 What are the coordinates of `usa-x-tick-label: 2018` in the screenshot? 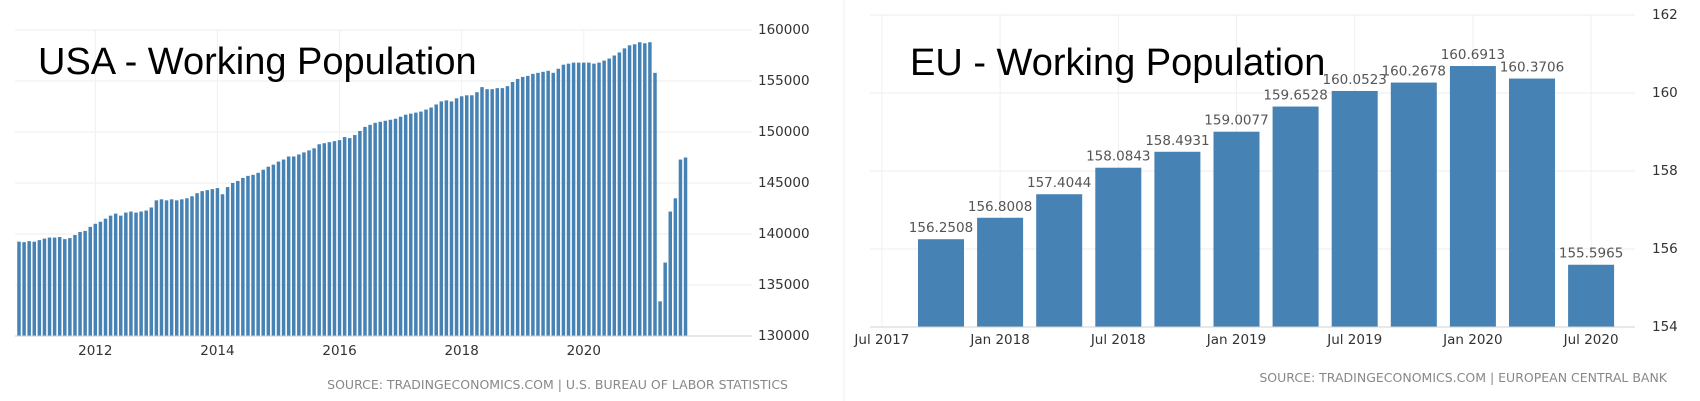 It's located at (461, 351).